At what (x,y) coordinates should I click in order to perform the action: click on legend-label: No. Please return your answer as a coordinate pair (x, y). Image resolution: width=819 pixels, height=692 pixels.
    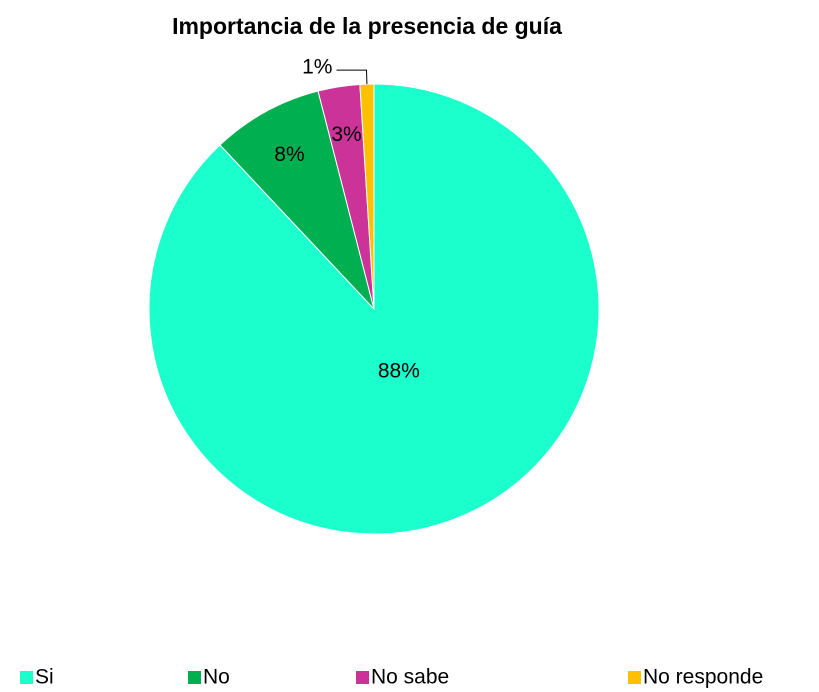
    Looking at the image, I should click on (216, 677).